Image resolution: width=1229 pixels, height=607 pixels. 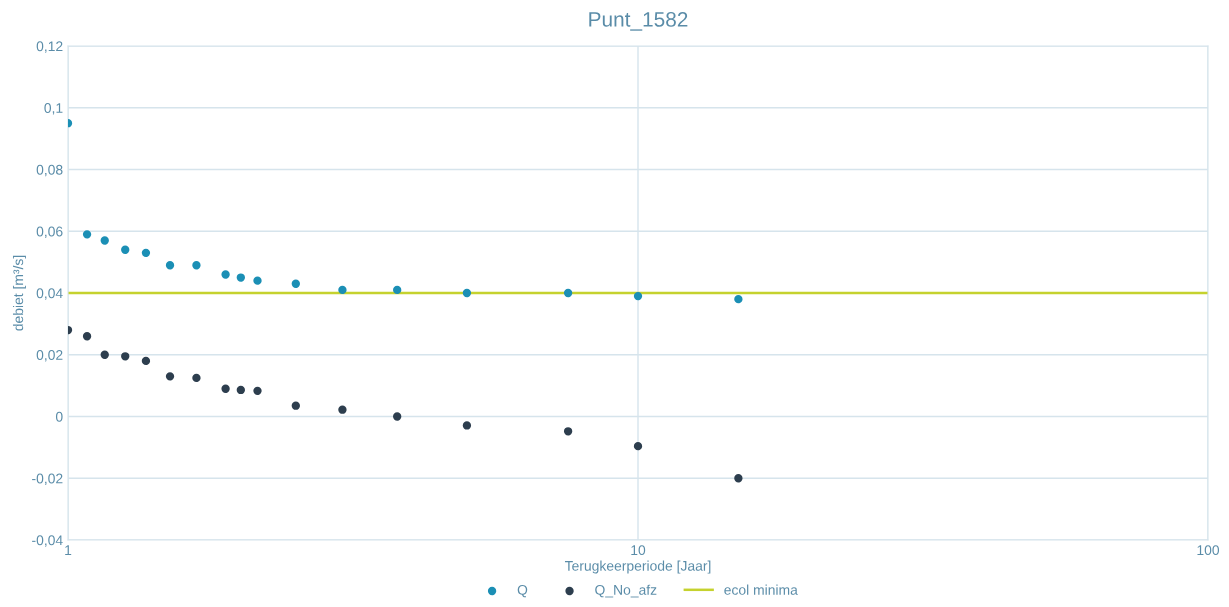 I want to click on chart-title: Punt_1582, so click(x=638, y=21).